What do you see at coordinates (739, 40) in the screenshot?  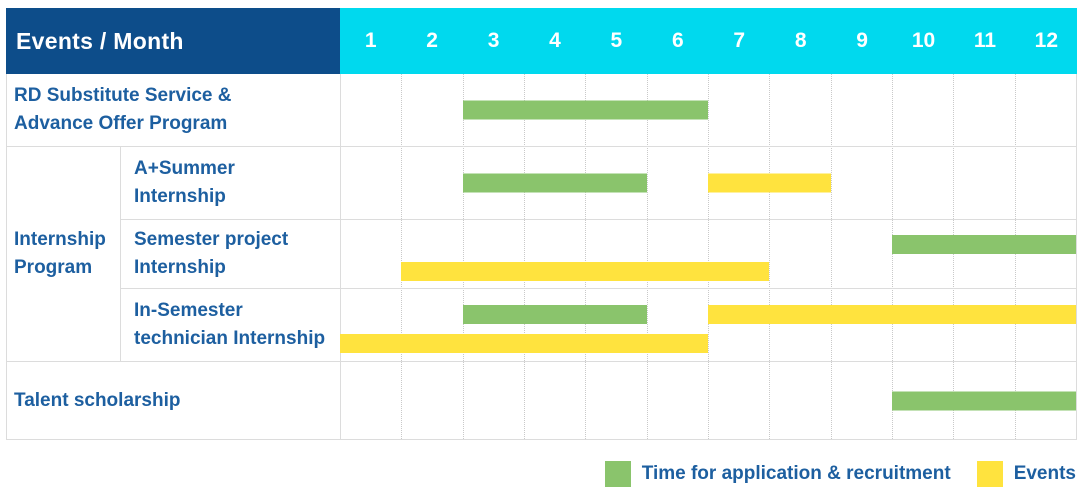 I see `month-header-7: 7` at bounding box center [739, 40].